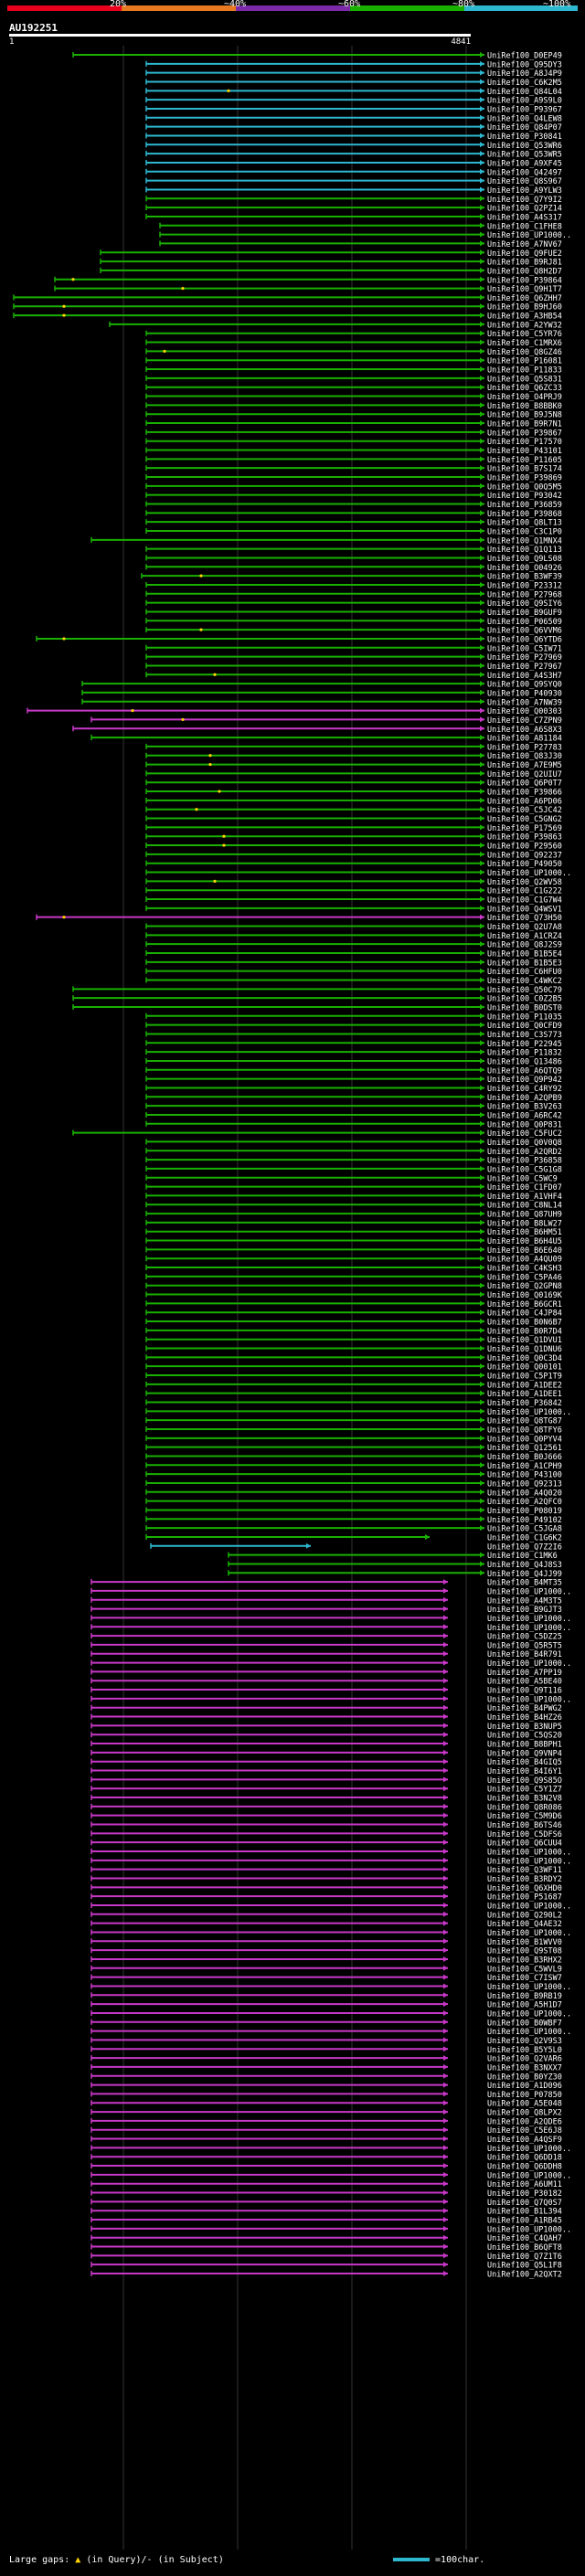 The image size is (585, 2576). Describe the element at coordinates (354, 172) in the screenshot. I see `hit-row: UniRef100_Q42497` at that location.